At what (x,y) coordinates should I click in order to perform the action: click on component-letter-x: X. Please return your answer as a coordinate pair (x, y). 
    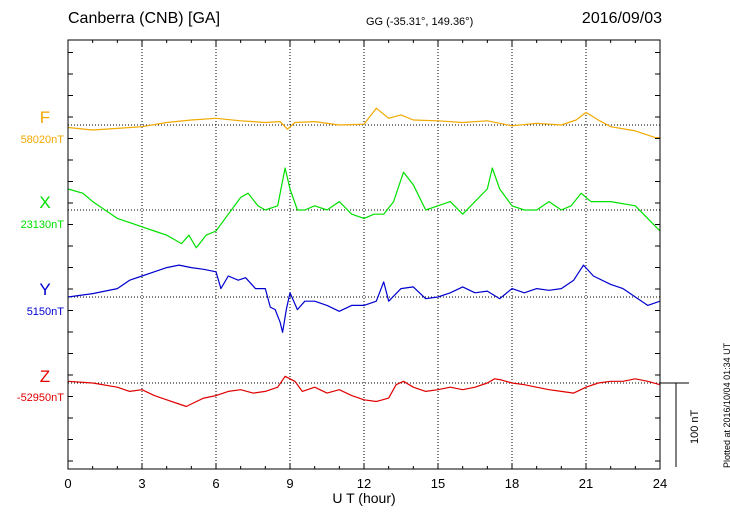
    Looking at the image, I should click on (45, 202).